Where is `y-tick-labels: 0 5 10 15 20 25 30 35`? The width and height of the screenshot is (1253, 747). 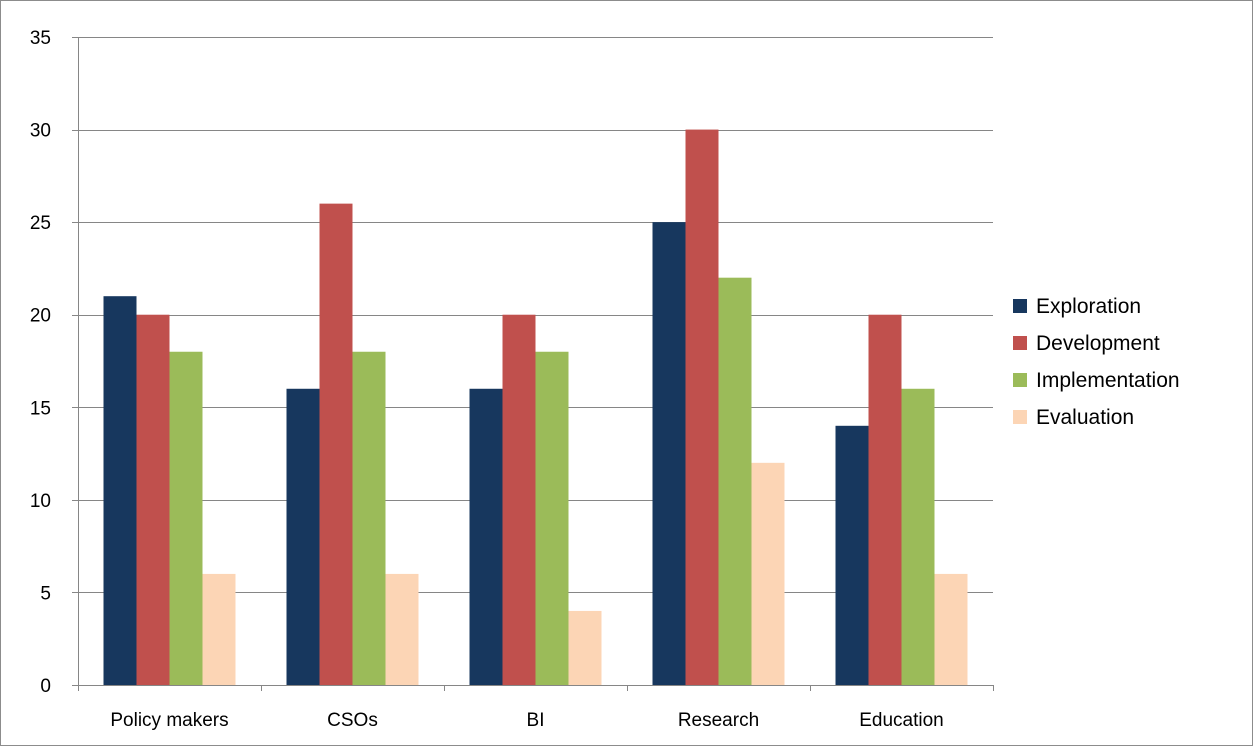 y-tick-labels: 0 5 10 15 20 25 30 35 is located at coordinates (40, 362).